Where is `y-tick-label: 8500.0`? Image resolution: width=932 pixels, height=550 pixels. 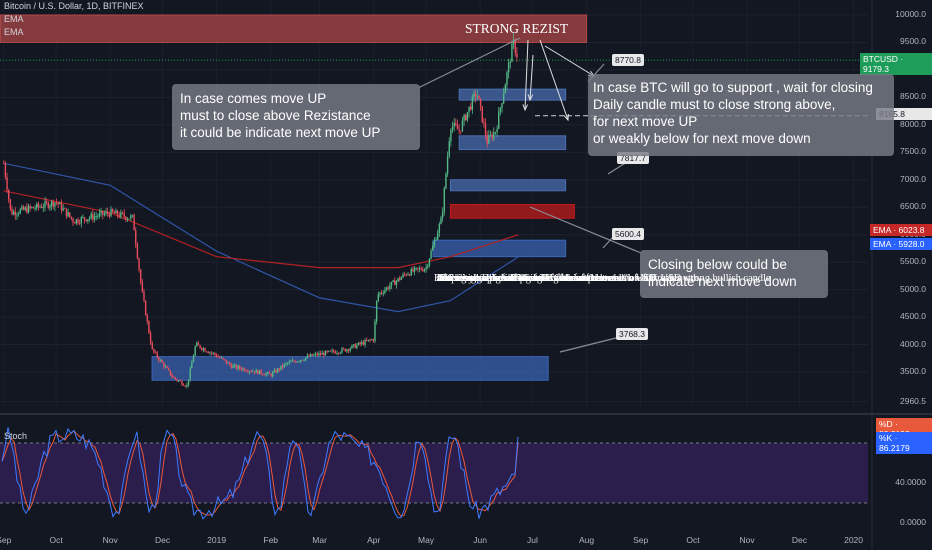 y-tick-label: 8500.0 is located at coordinates (913, 96).